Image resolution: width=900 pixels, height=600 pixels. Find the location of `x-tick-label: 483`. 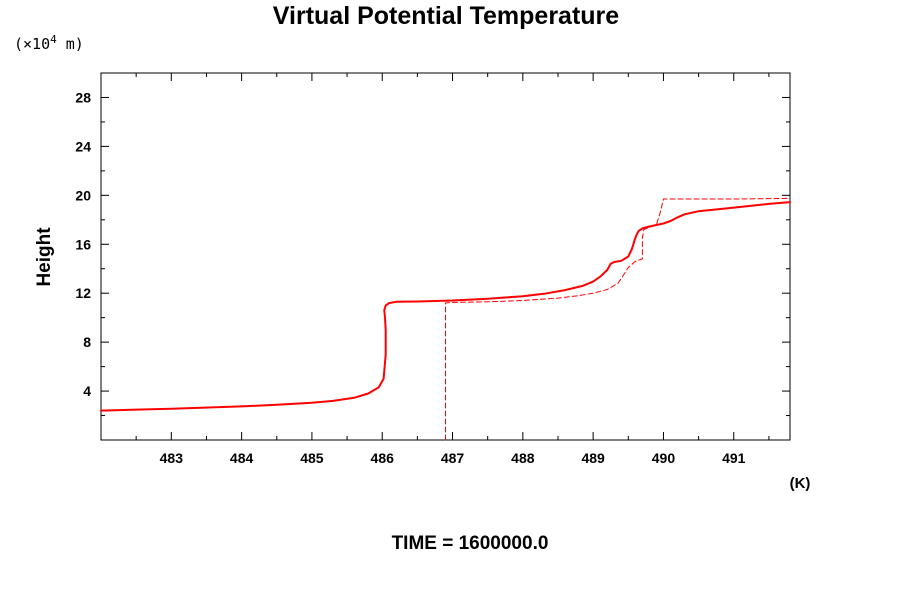

x-tick-label: 483 is located at coordinates (172, 458).